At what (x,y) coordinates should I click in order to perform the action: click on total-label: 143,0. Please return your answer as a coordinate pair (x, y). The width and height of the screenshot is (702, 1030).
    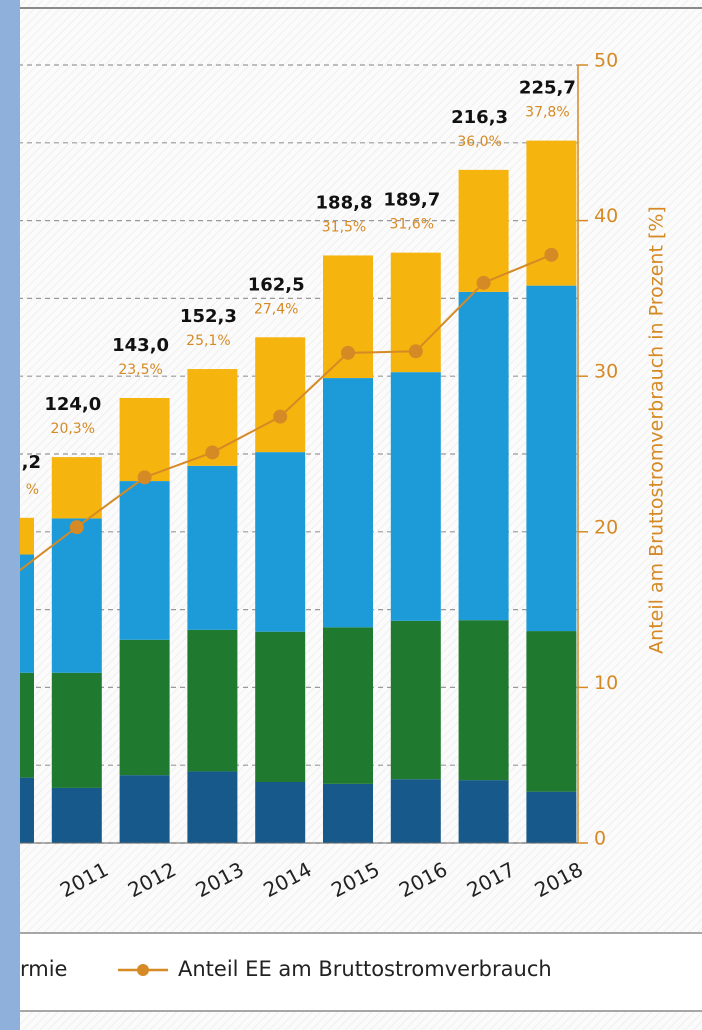
    Looking at the image, I should click on (140, 345).